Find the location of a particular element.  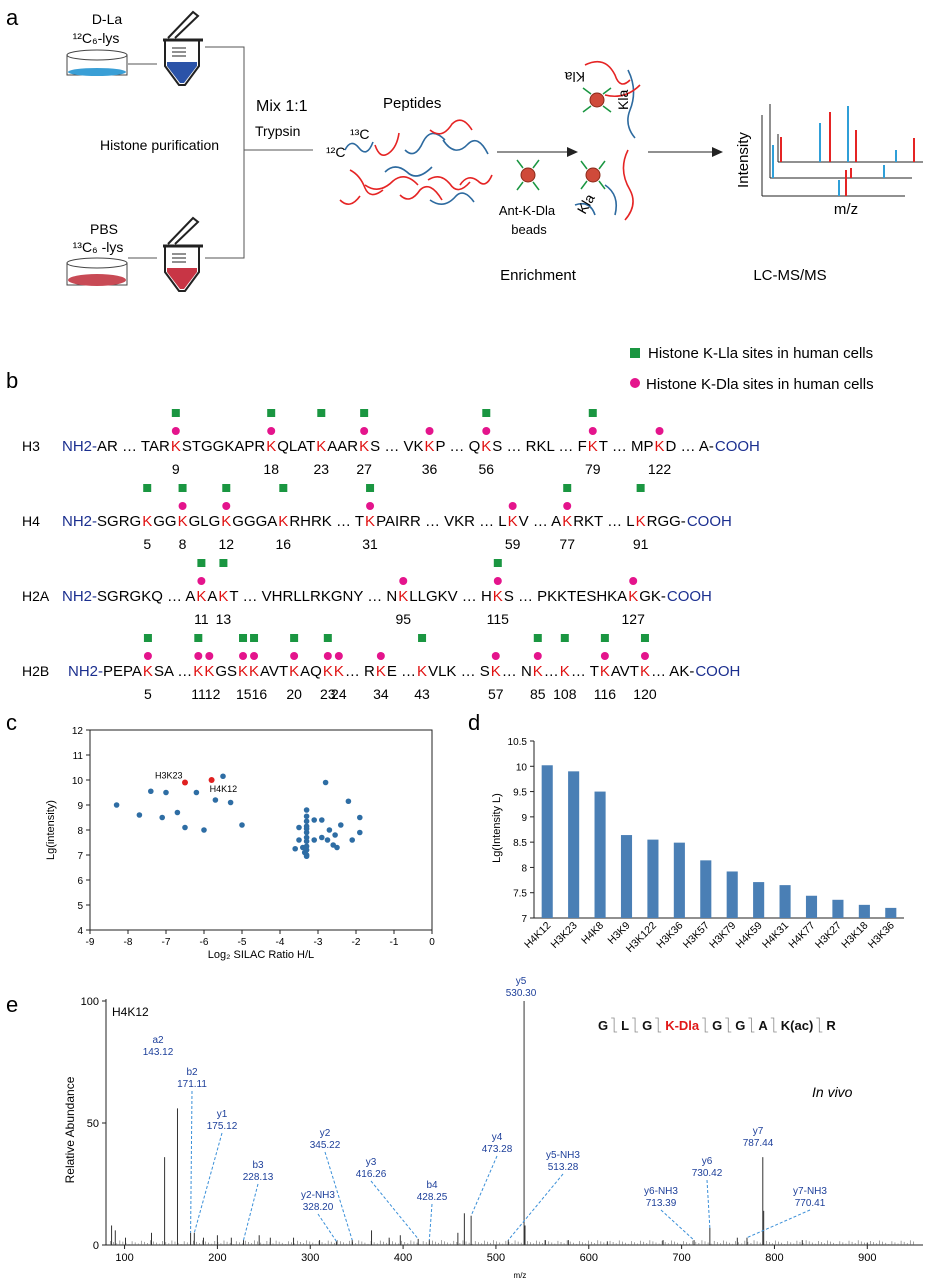

sequence-segment: S … PKKTESHKA is located at coordinates (565, 596).